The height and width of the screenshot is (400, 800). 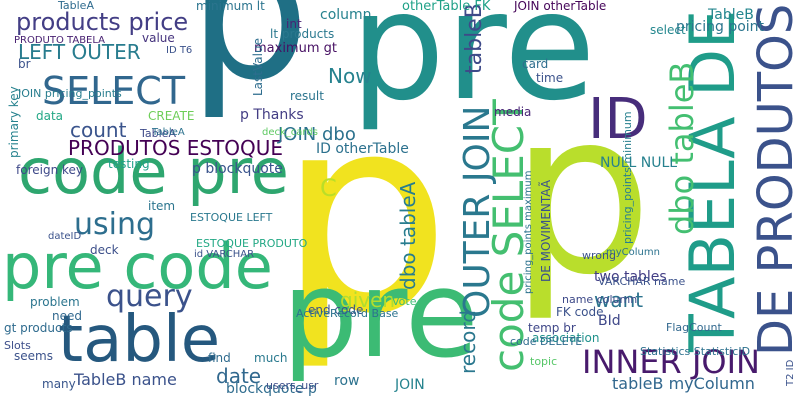 I want to click on word: card, so click(x=535, y=64).